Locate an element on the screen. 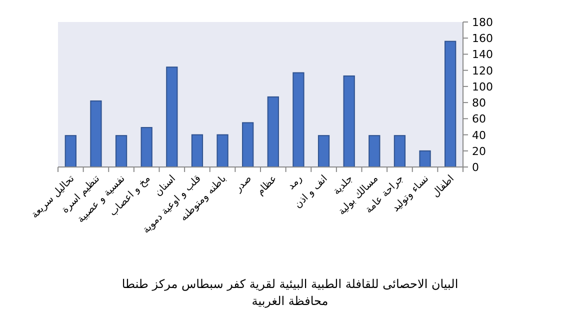 The height and width of the screenshot is (321, 564). y-tick-label: 160 is located at coordinates (482, 39).